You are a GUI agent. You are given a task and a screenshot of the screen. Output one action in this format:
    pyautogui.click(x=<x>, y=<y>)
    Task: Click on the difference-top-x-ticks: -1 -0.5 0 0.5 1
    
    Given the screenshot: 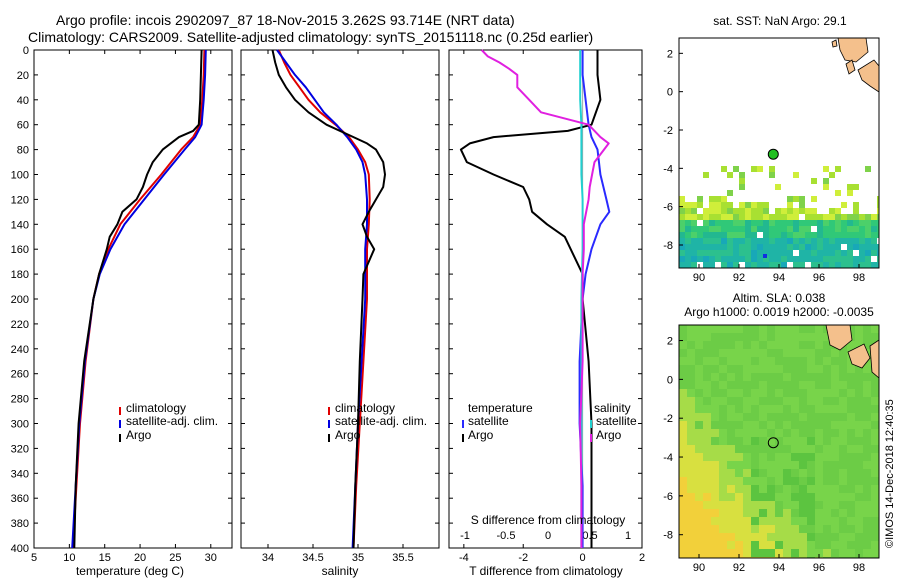 What is the action you would take?
    pyautogui.click(x=545, y=536)
    